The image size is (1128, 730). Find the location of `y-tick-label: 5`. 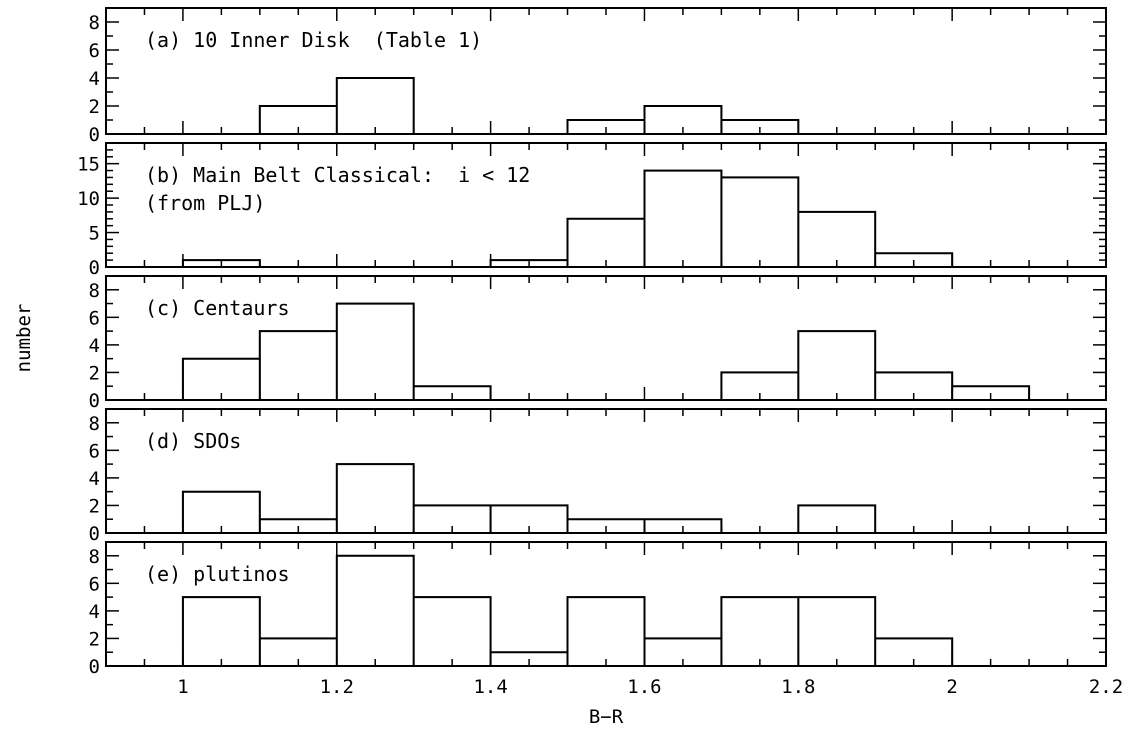

y-tick-label: 5 is located at coordinates (94, 234).